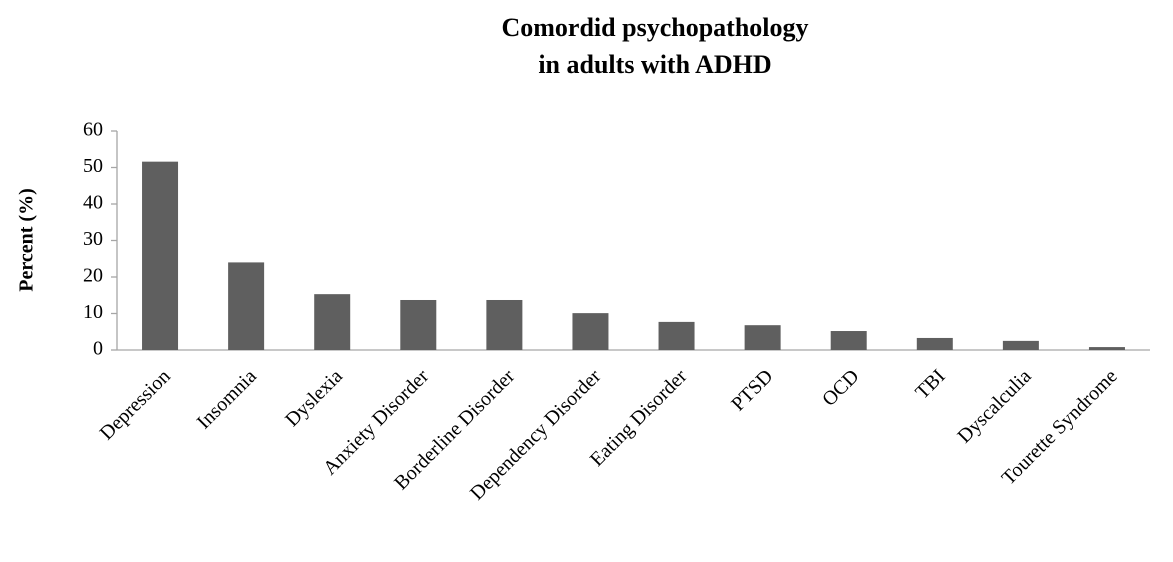 This screenshot has height=562, width=1173. Describe the element at coordinates (227, 399) in the screenshot. I see `x-tick-label: Insomnia` at that location.